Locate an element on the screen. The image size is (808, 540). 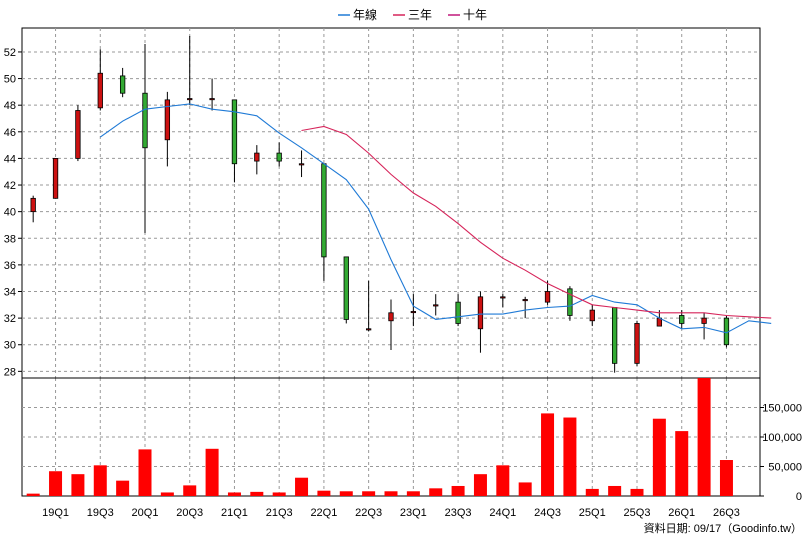
candle-19Q3 is located at coordinates (100, 80).